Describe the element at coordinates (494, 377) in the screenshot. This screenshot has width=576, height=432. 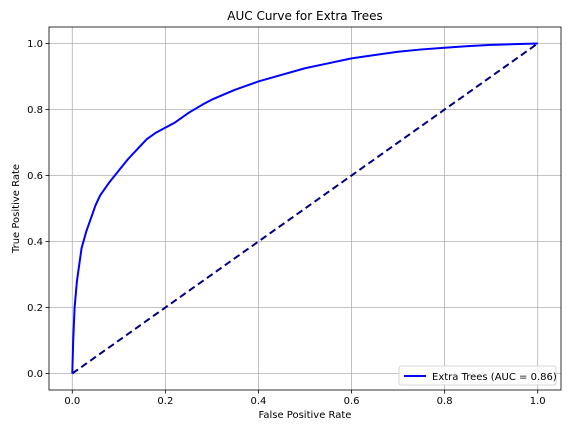
I see `legend-entry-label: Extra Trees (AUC = 0.86)` at that location.